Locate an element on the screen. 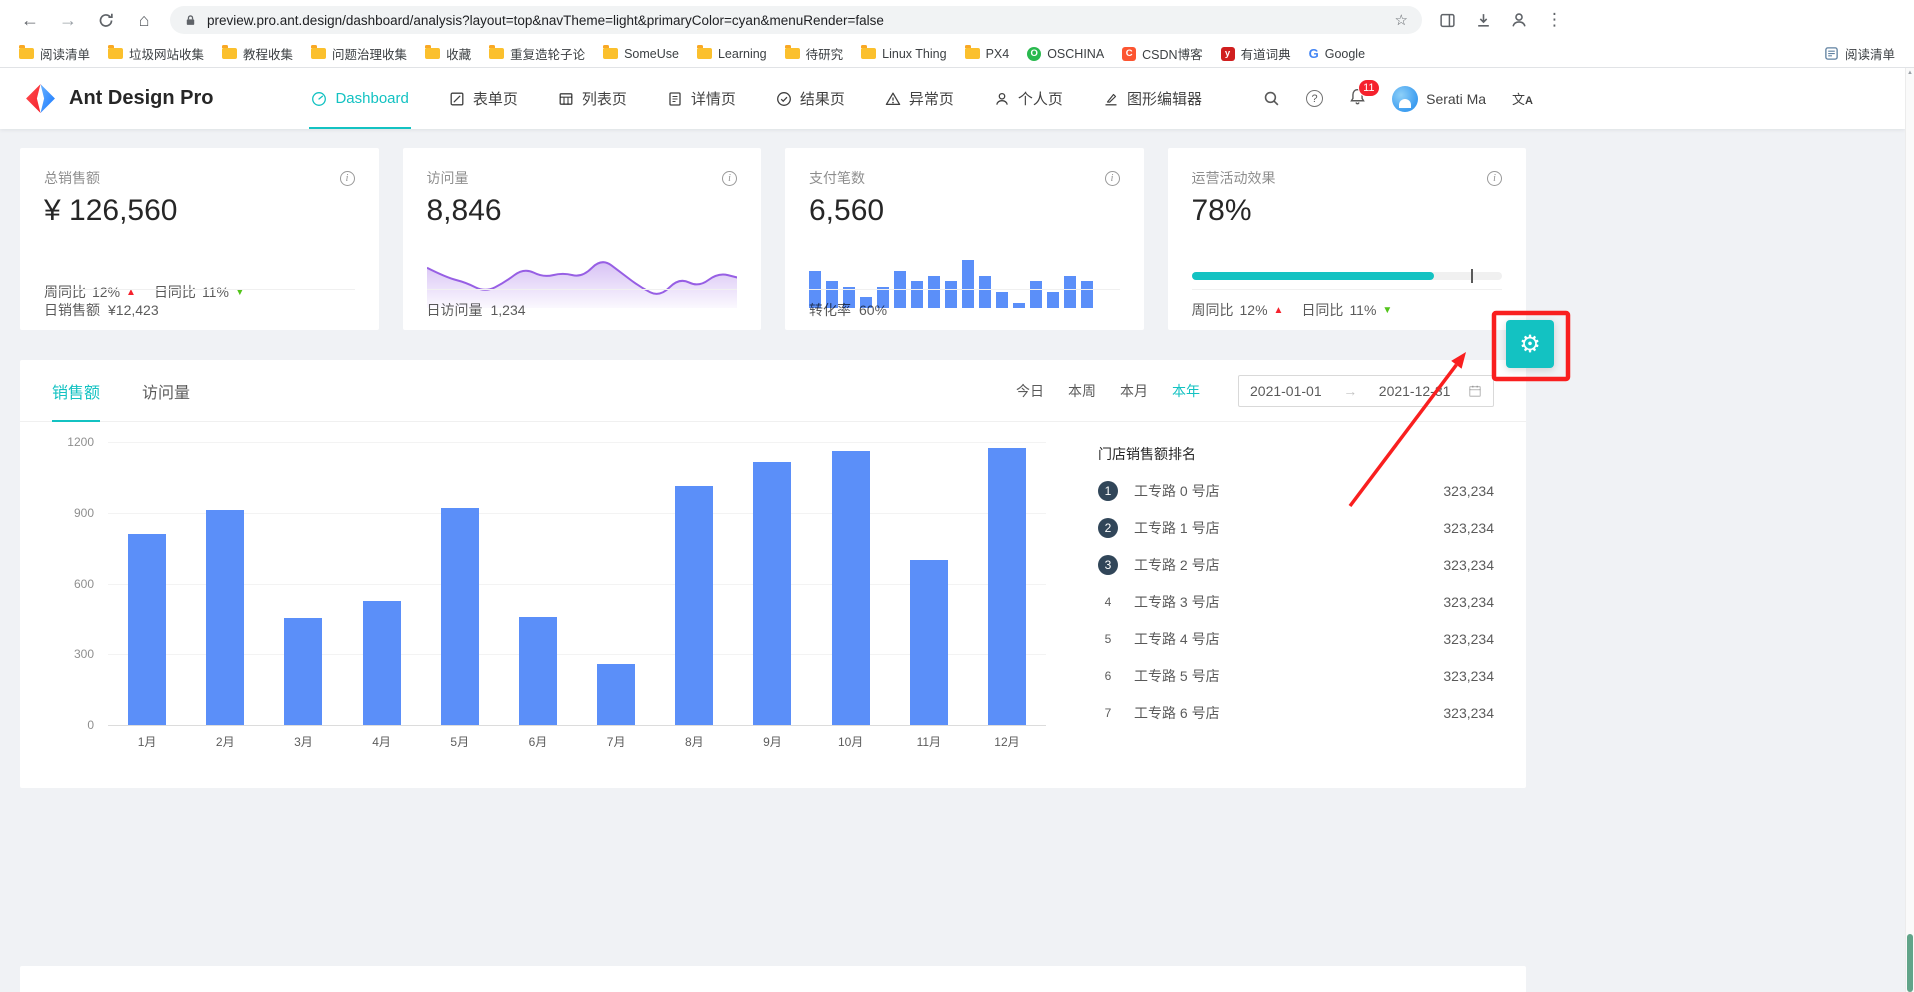  nav-label: 表单页 is located at coordinates (495, 99).